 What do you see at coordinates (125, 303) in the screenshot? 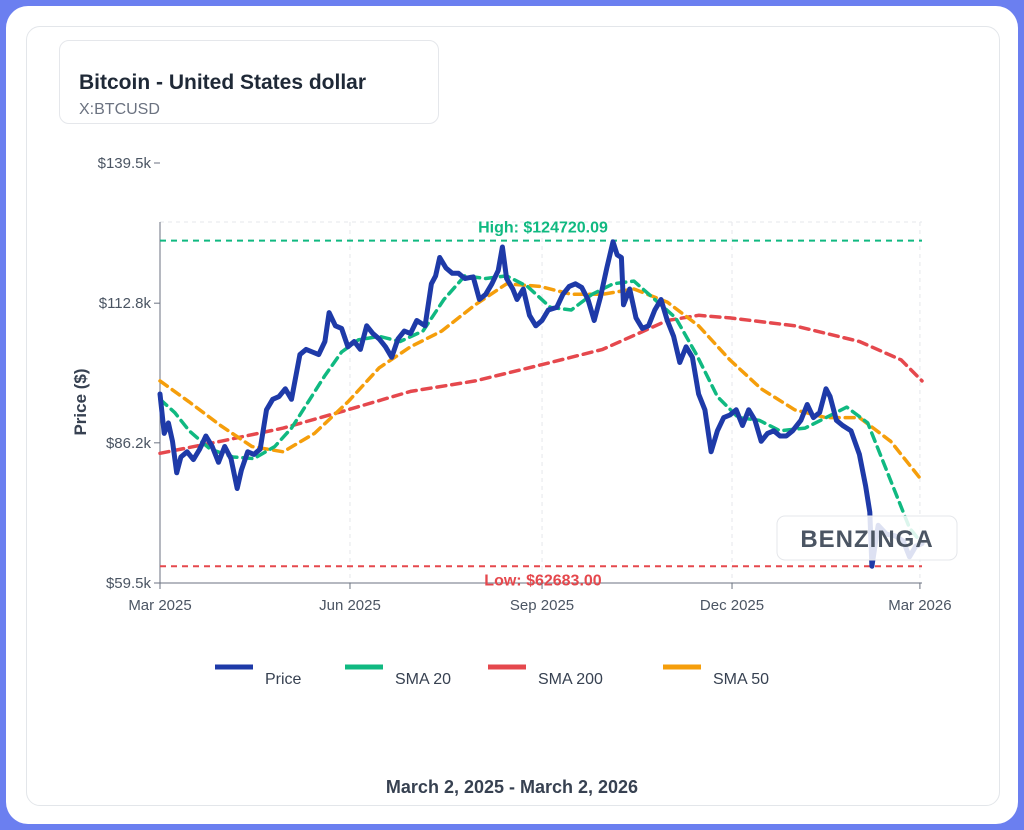
I see `y-tick-label: $112.8k` at bounding box center [125, 303].